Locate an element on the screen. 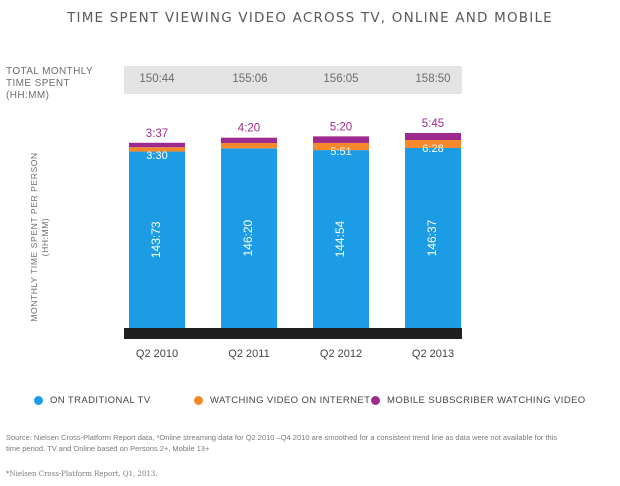 The height and width of the screenshot is (486, 620). data-label-internet-q2-2012: 5:51 is located at coordinates (340, 152).